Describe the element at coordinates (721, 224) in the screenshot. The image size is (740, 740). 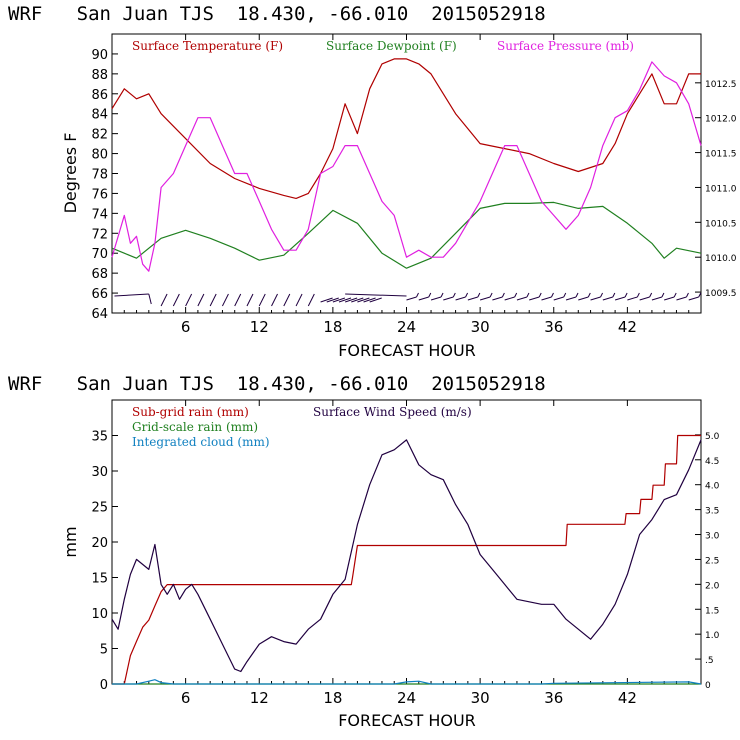
I see `y2-tick-label: 1010.5` at that location.